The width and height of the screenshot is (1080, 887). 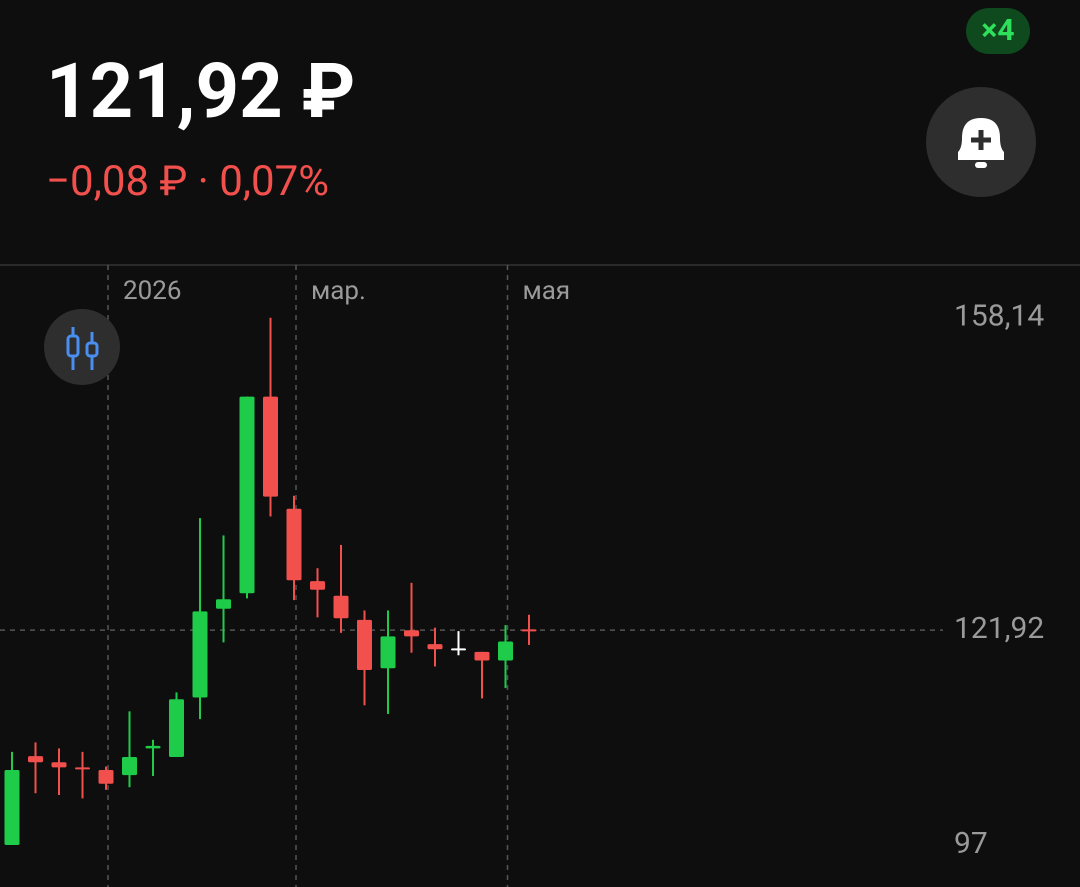 I want to click on chart-type-button, so click(x=82, y=347).